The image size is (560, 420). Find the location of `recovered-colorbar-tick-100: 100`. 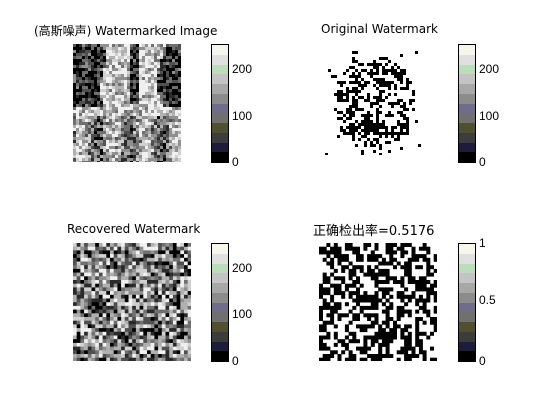

recovered-colorbar-tick-100: 100 is located at coordinates (242, 314).